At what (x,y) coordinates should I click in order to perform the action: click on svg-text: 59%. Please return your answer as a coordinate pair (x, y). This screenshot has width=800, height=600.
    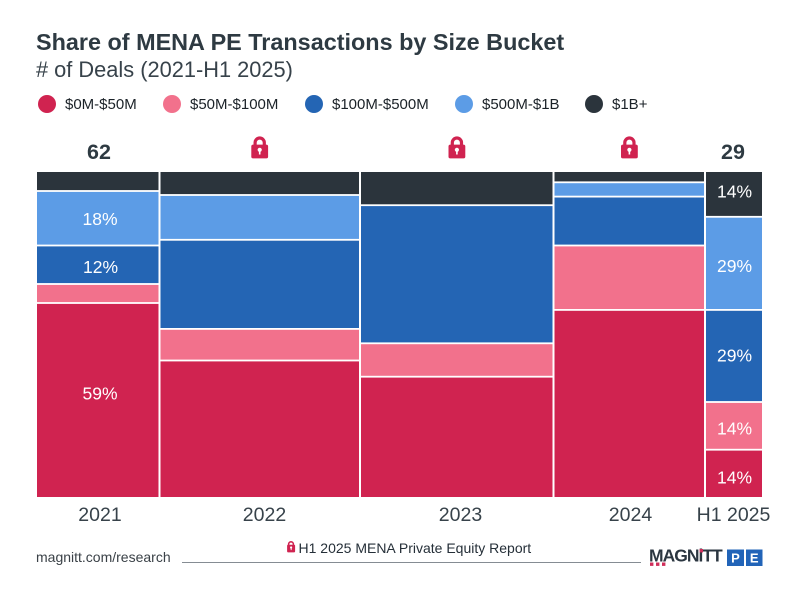
    Looking at the image, I should click on (99, 393).